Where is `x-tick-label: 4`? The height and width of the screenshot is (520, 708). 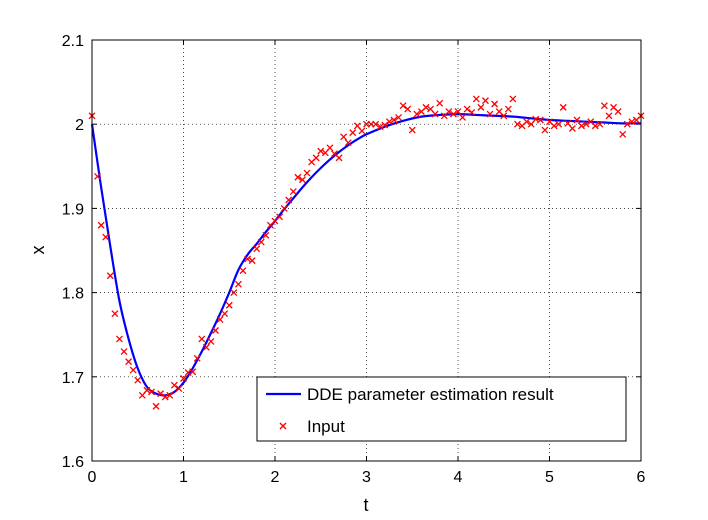 x-tick-label: 4 is located at coordinates (458, 477).